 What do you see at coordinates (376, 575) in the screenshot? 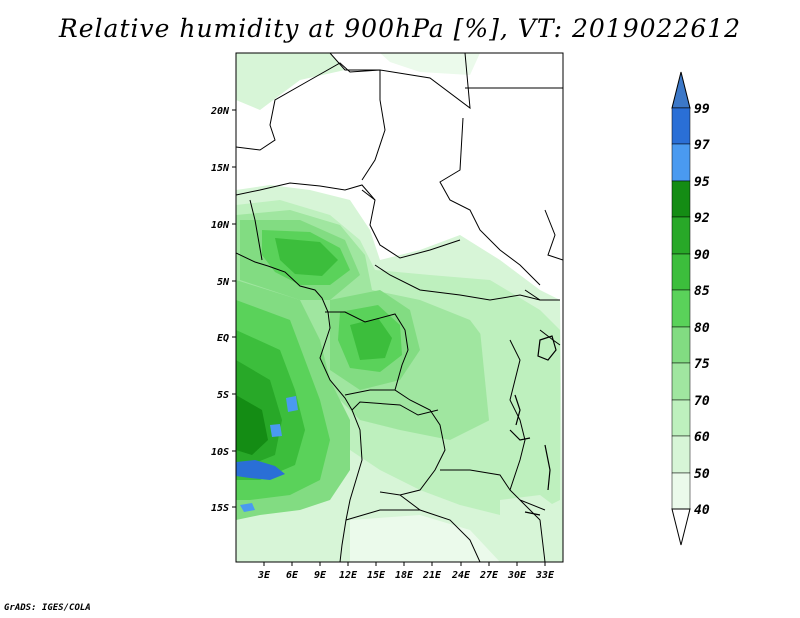
I see `lon-label: 15E` at bounding box center [376, 575].